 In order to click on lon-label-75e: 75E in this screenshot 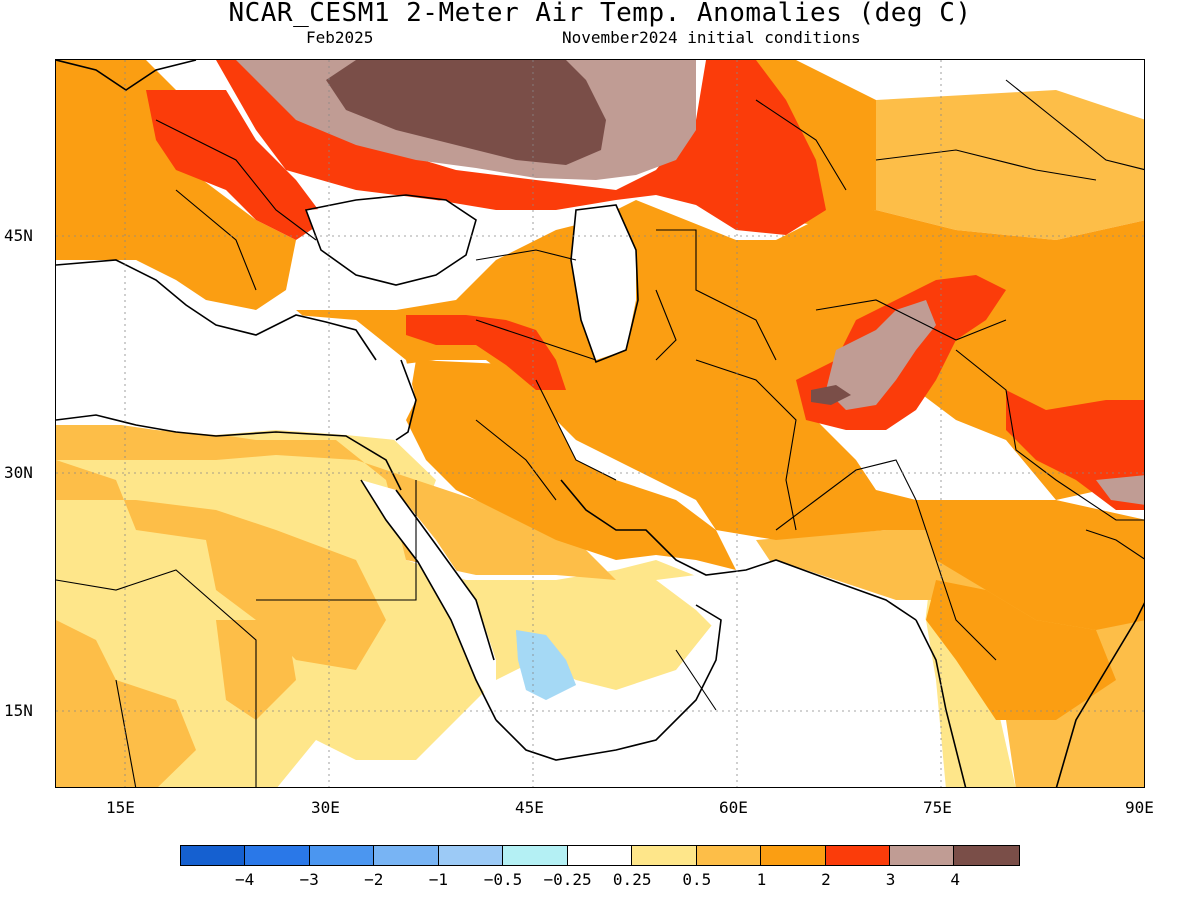, I will do `click(937, 807)`.